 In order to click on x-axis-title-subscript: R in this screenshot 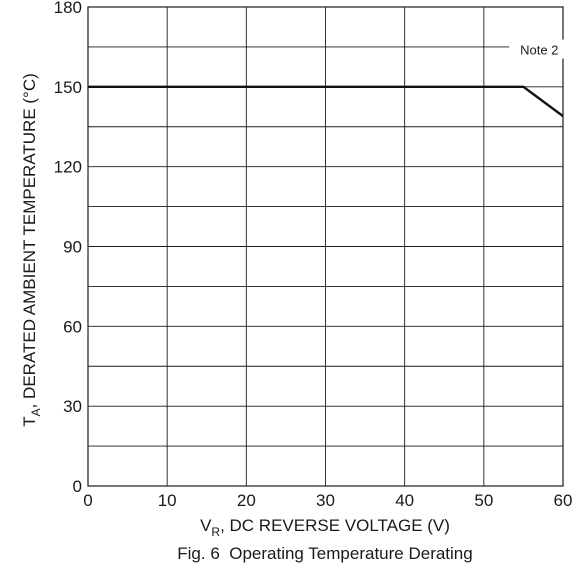, I will do `click(215, 532)`.